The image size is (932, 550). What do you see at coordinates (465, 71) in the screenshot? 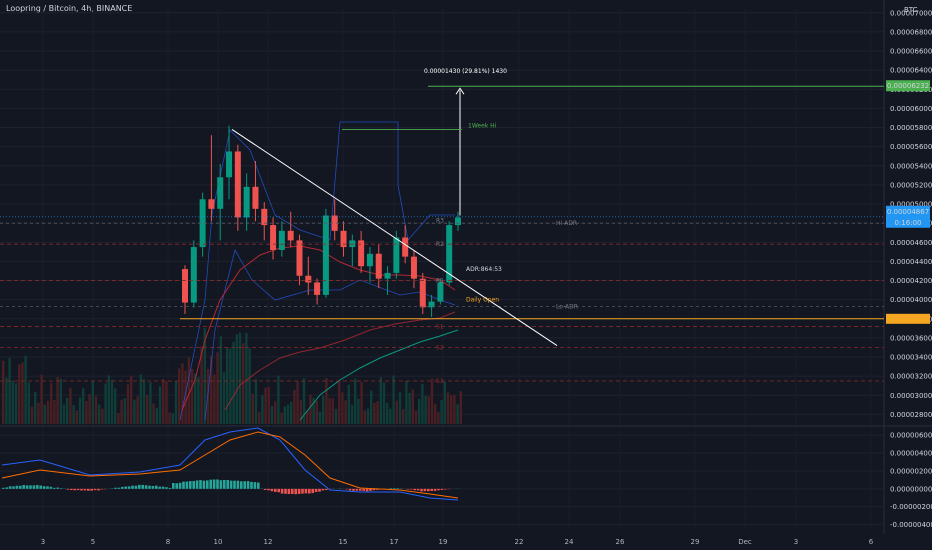
I see `measure-label: 0.00001430 (29.81%) 1430` at bounding box center [465, 71].